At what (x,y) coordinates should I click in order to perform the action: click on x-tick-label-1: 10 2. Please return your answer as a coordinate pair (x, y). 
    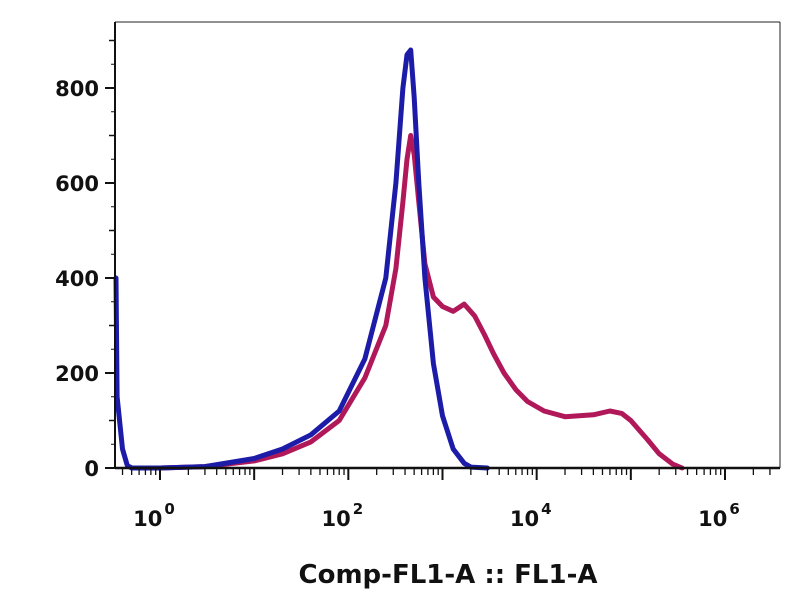
    Looking at the image, I should click on (342, 515).